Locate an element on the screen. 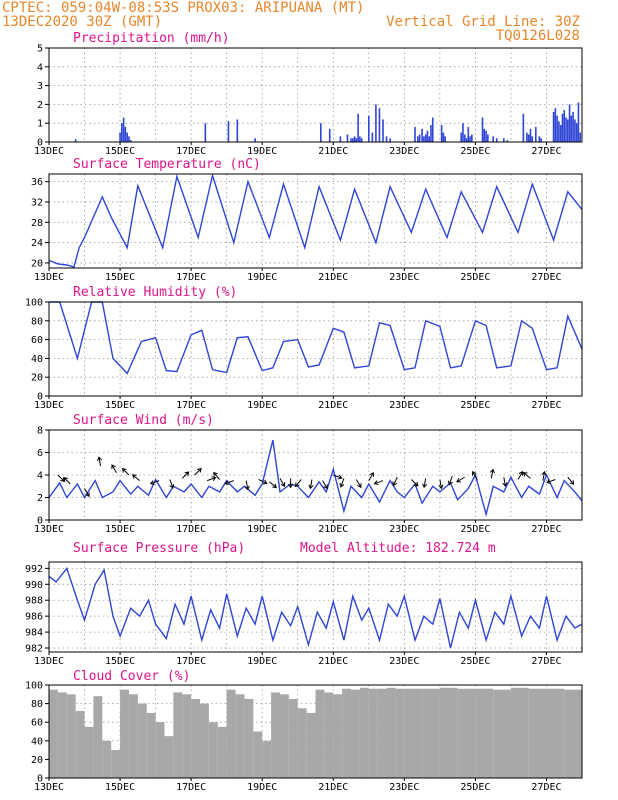 Image resolution: width=618 pixels, height=800 pixels. x-tick-label: 15DEC is located at coordinates (120, 787).